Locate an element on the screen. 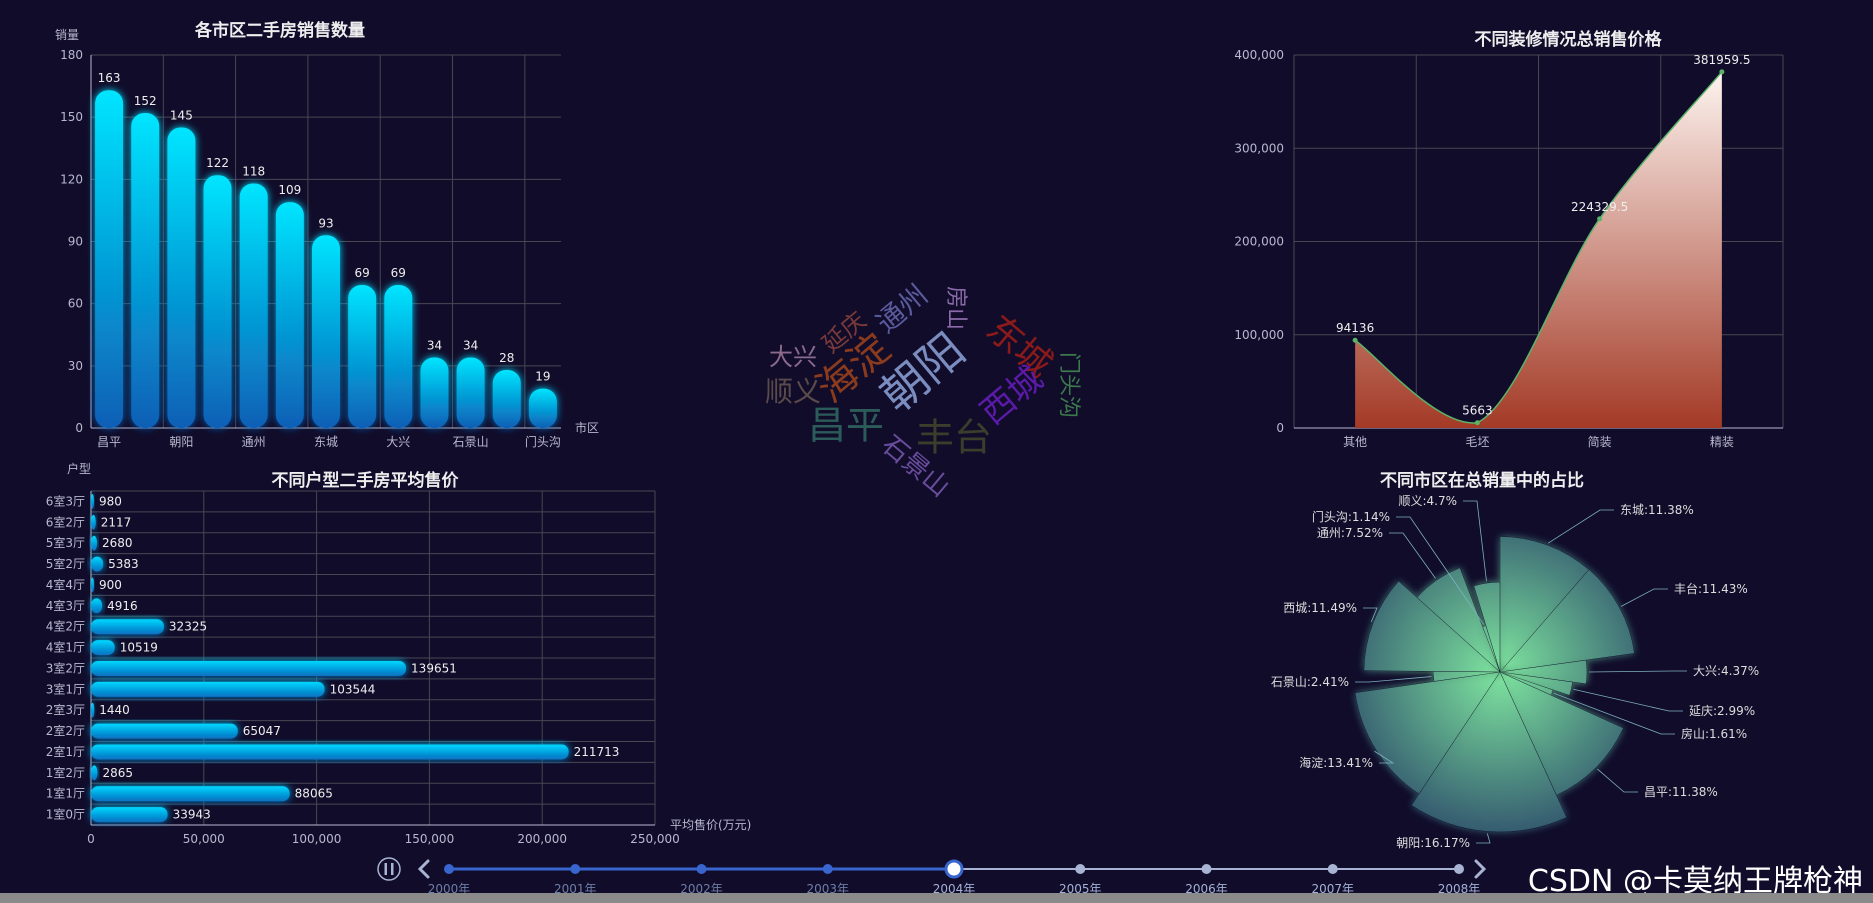 The image size is (1873, 903). timeline-current-node is located at coordinates (954, 869).